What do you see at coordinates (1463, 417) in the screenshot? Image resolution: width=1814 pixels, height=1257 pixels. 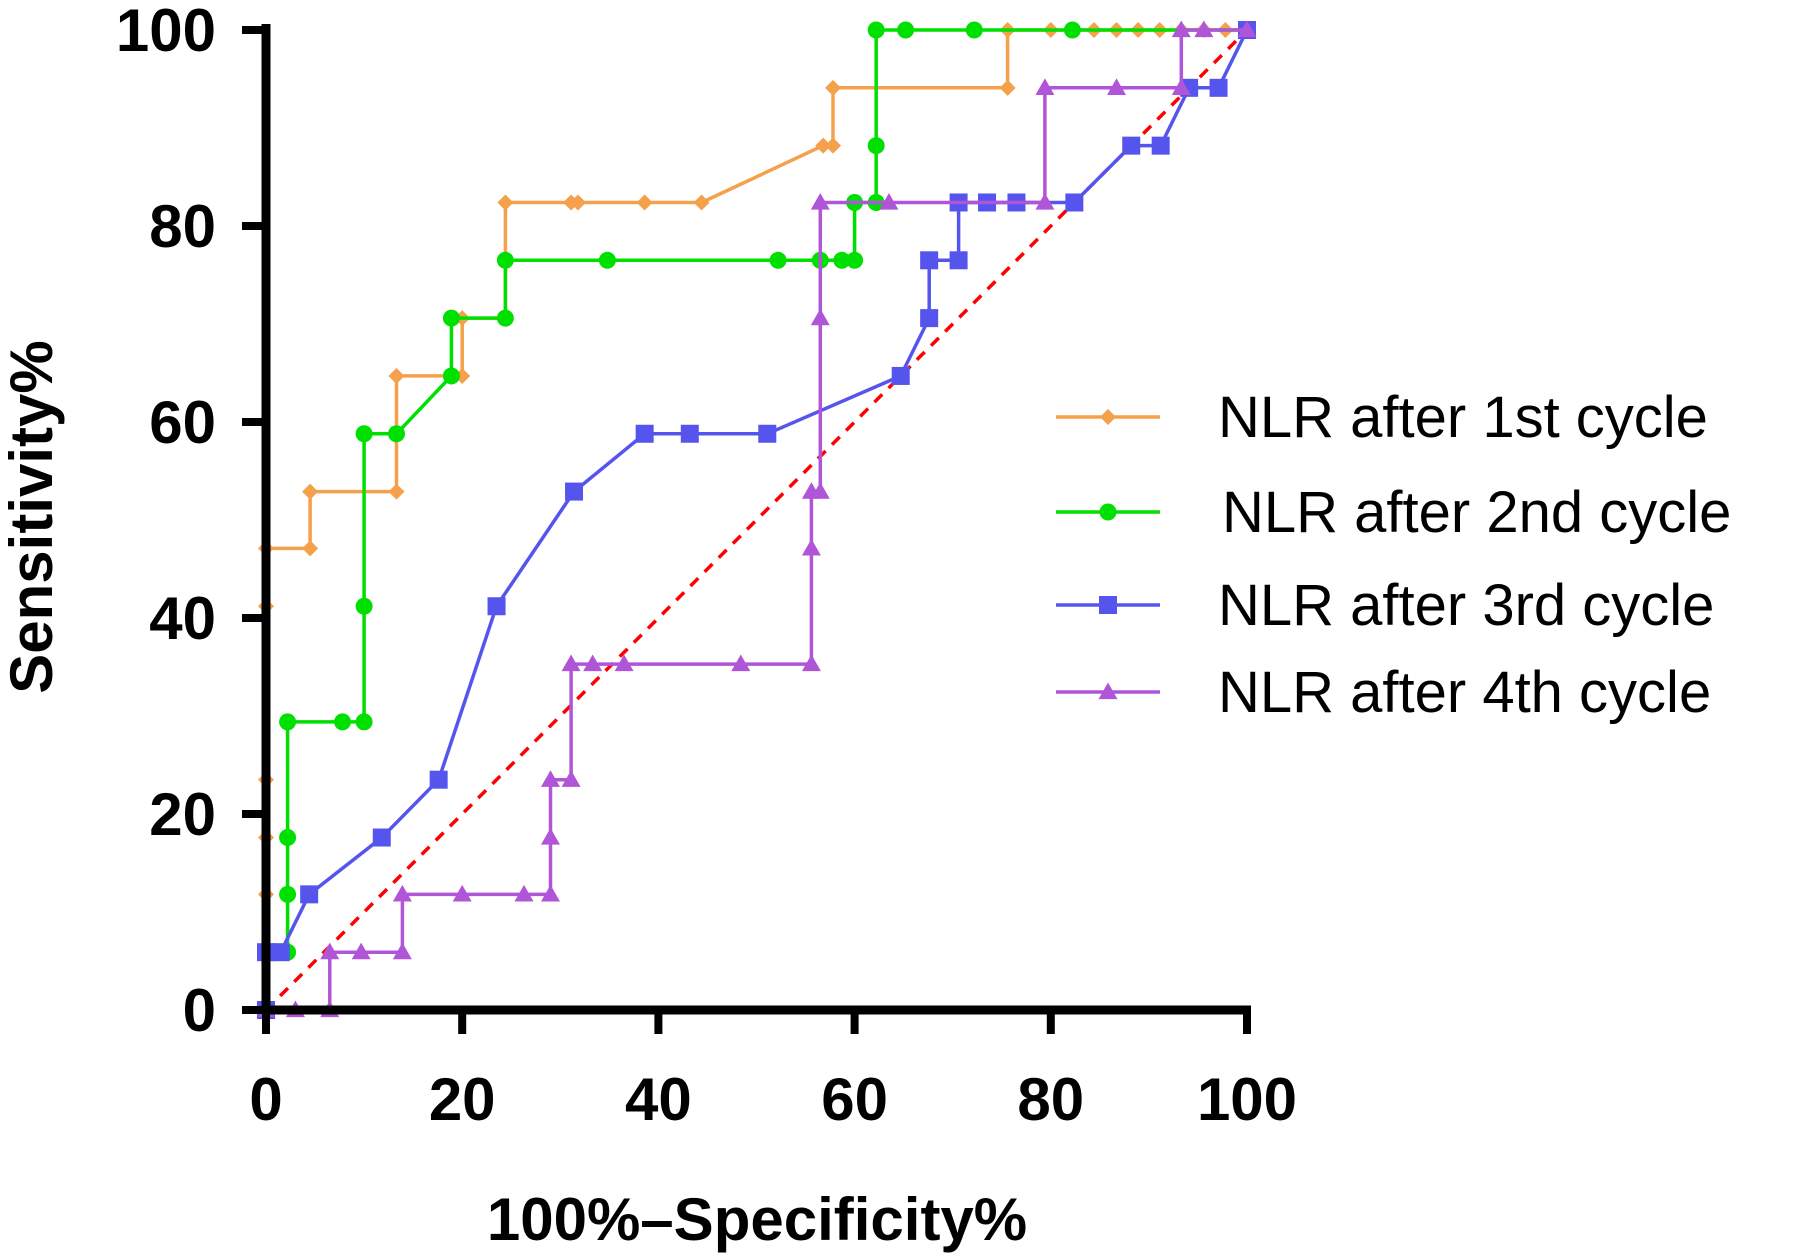 I see `legend-label: NLR after 1st cycle` at bounding box center [1463, 417].